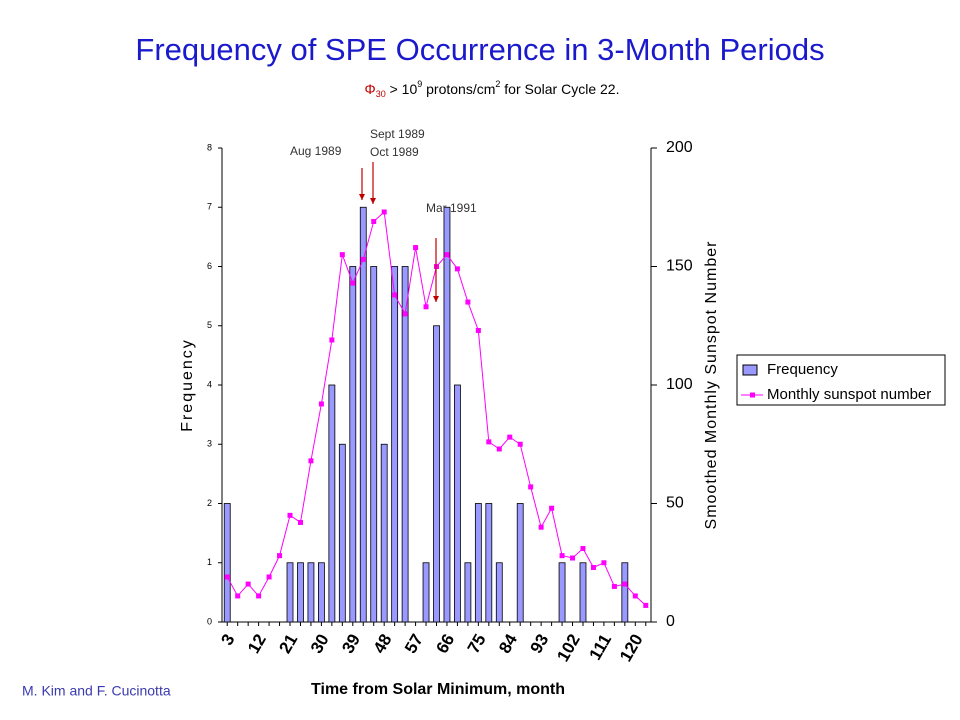 Image resolution: width=960 pixels, height=720 pixels. I want to click on annotation: Oct 1989, so click(394, 152).